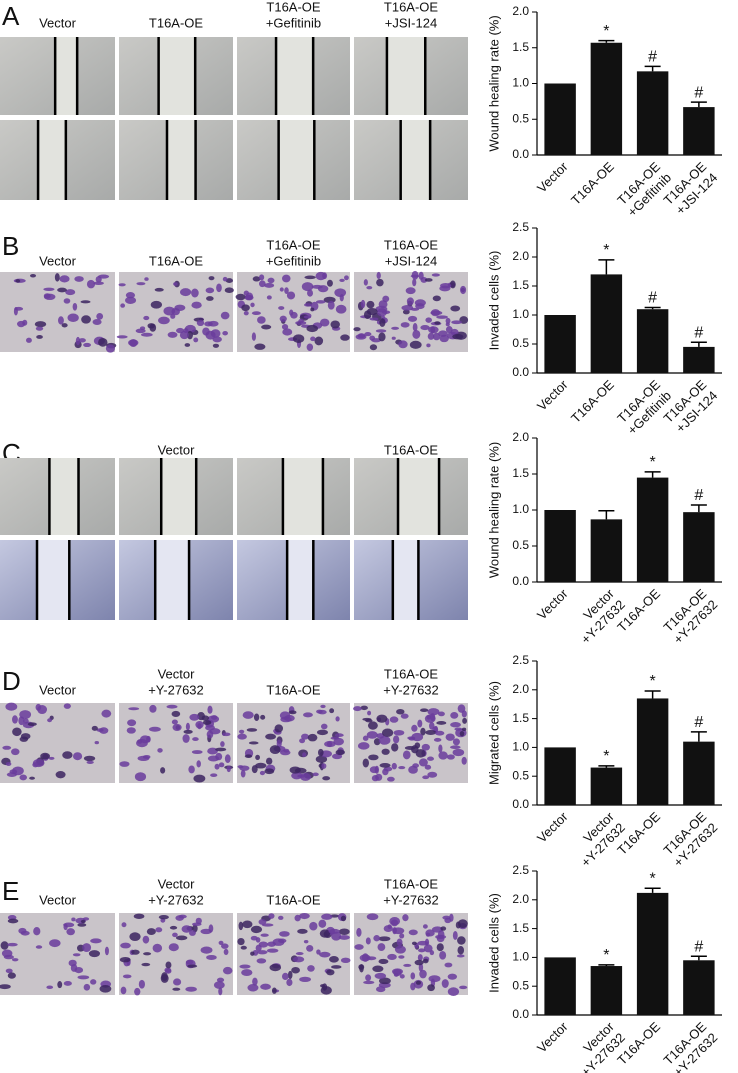  I want to click on significance-mark: *, so click(653, 878).